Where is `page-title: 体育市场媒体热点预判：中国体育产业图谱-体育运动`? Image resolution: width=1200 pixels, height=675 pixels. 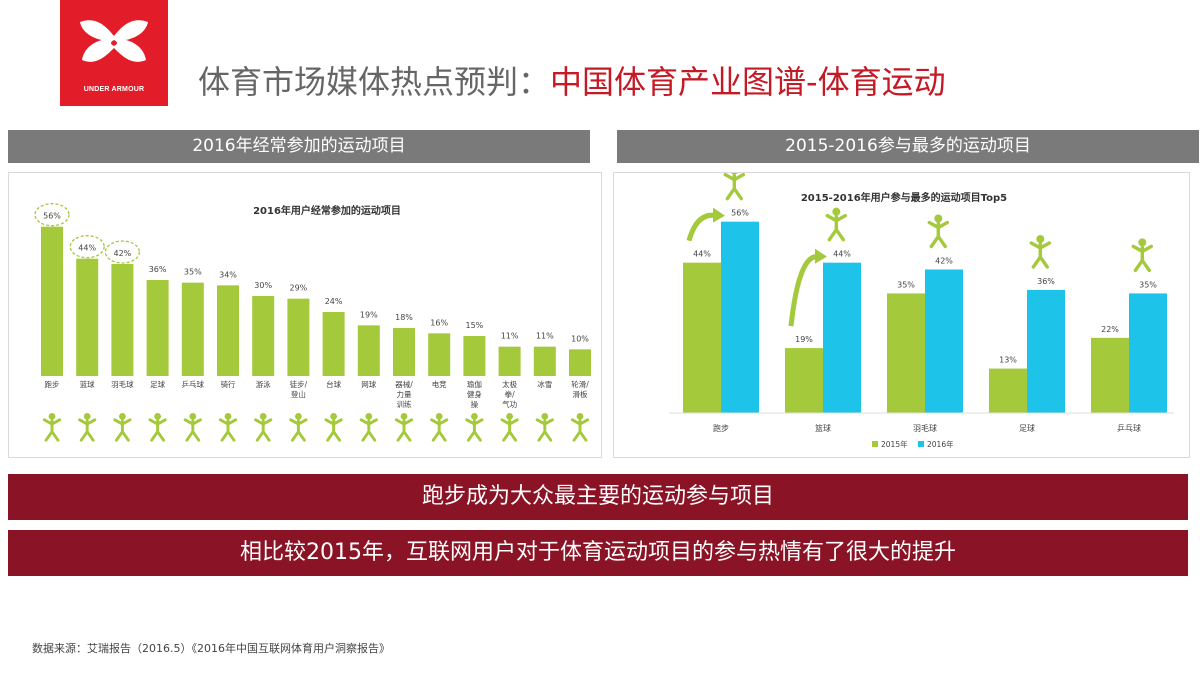 page-title: 体育市场媒体热点预判：中国体育产业图谱-体育运动 is located at coordinates (572, 82).